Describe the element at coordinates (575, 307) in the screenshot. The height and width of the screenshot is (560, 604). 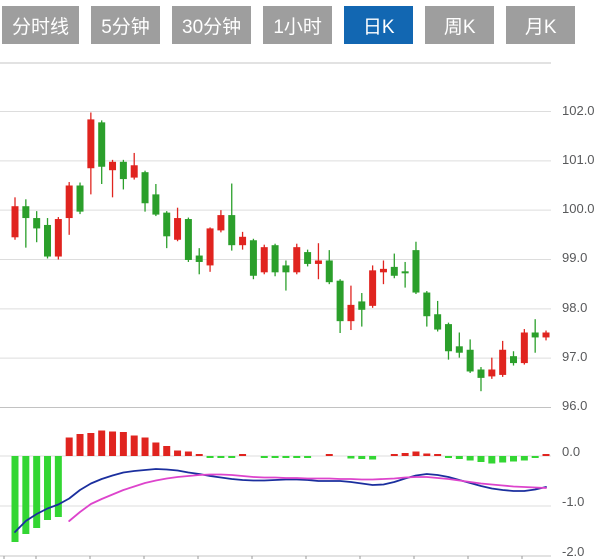
I see `price-tick-label: 98.0` at that location.